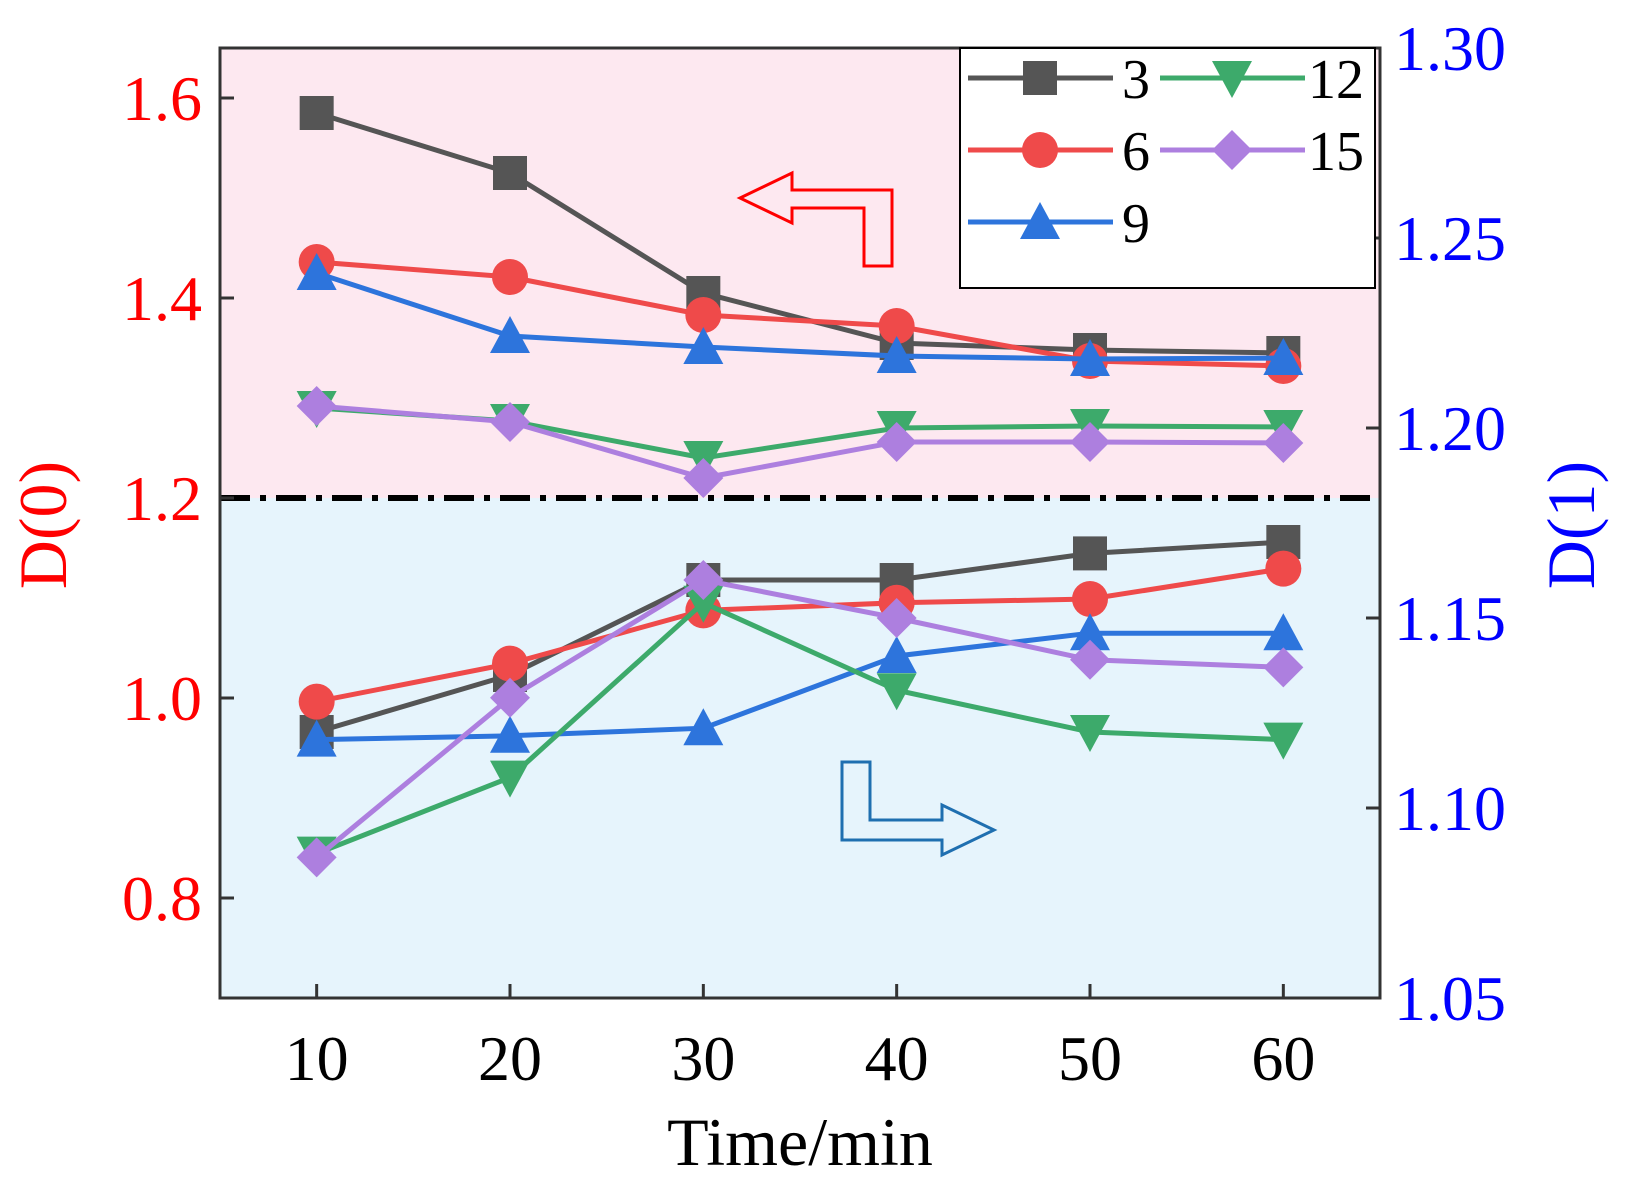 The image size is (1639, 1185). Describe the element at coordinates (1283, 1058) in the screenshot. I see `x-tick-label: 60` at that location.